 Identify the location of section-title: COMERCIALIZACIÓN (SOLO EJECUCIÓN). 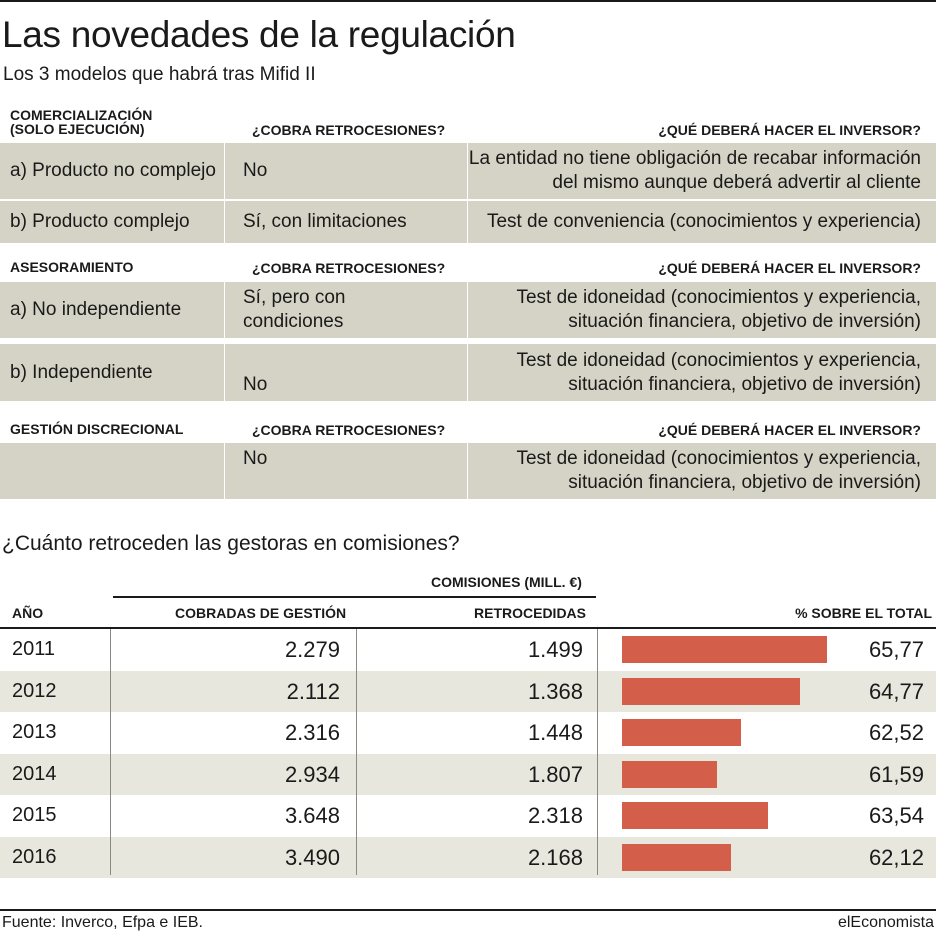
(81, 122).